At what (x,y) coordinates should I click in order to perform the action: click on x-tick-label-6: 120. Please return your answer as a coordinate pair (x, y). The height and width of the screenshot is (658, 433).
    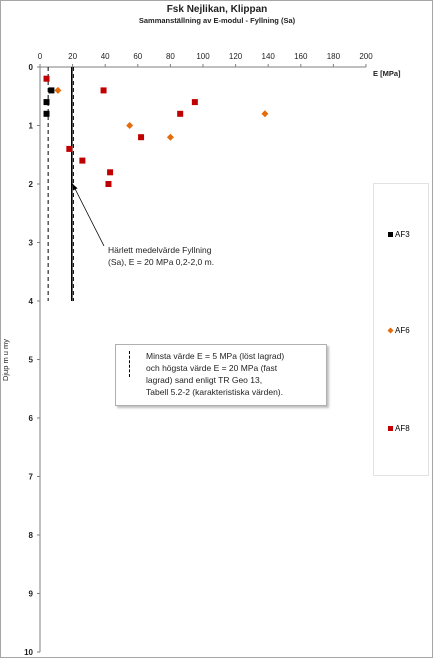
    Looking at the image, I should click on (236, 56).